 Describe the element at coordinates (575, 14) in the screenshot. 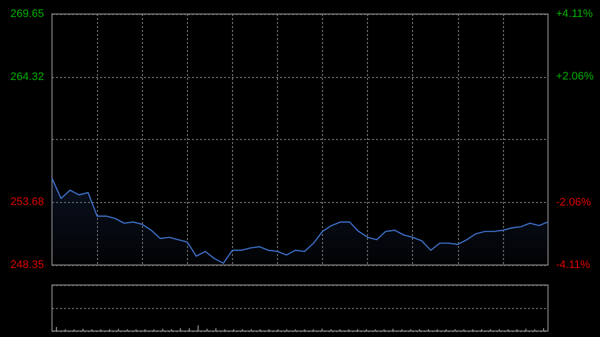

I see `y2-tick-label: +4.11%` at that location.